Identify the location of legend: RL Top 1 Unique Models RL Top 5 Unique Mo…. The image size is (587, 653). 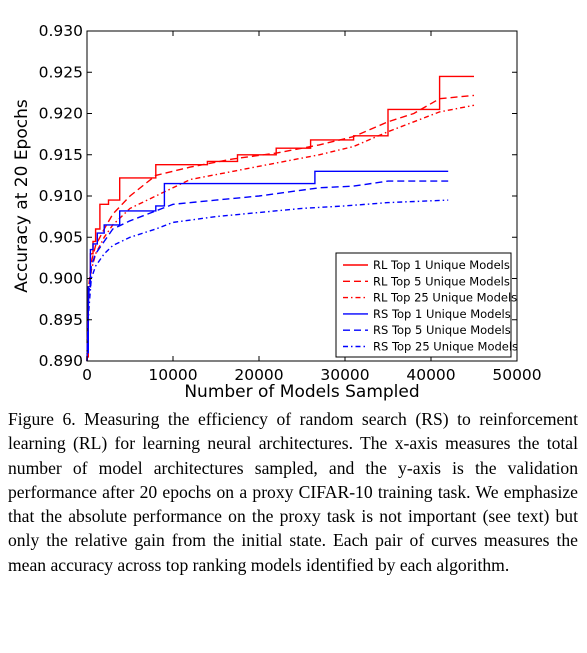
(426, 305).